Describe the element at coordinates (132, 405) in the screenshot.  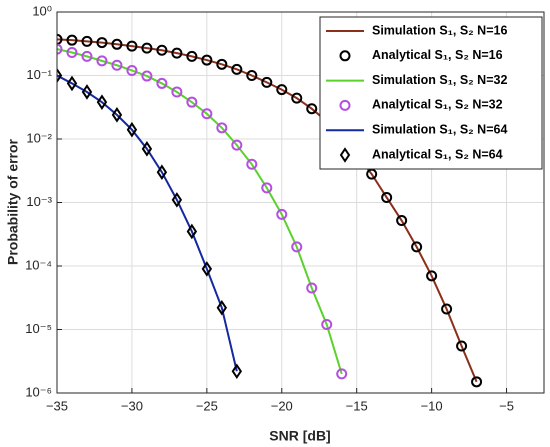
I see `x-tick-label: −30` at that location.